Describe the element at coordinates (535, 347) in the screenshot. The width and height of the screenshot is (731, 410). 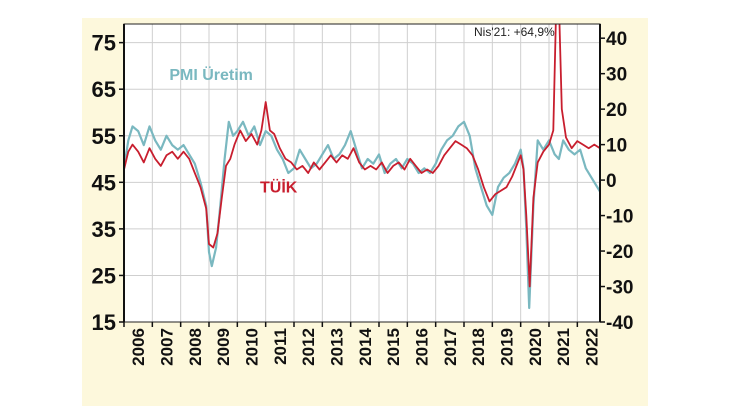
I see `x-tick-label: 2020` at that location.